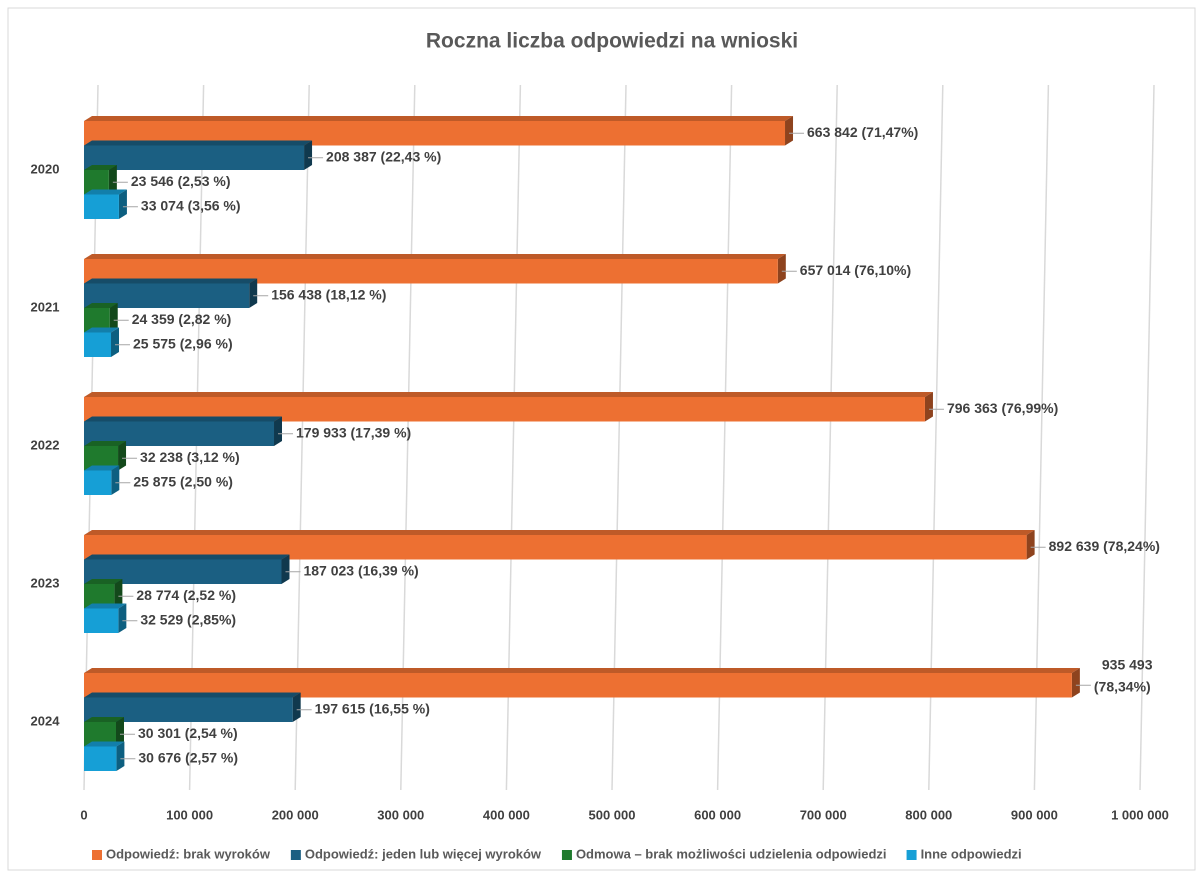 Image resolution: width=1203 pixels, height=874 pixels. Describe the element at coordinates (1104, 546) in the screenshot. I see `data-label: 892 639 (78,24%)` at that location.